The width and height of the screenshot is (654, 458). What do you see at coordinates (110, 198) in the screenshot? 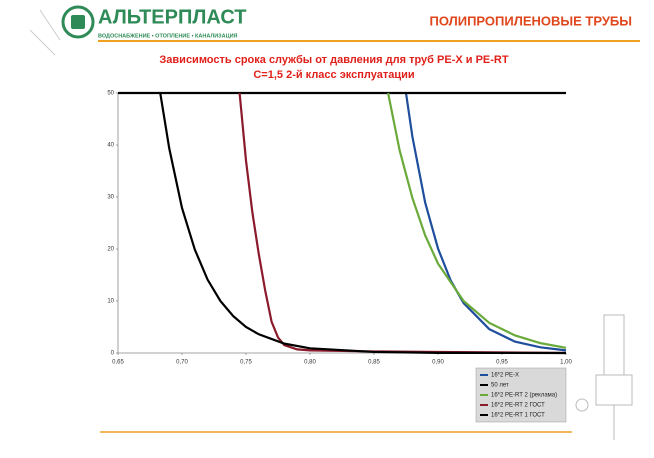
I see `y-tick-label: 30` at bounding box center [110, 198].